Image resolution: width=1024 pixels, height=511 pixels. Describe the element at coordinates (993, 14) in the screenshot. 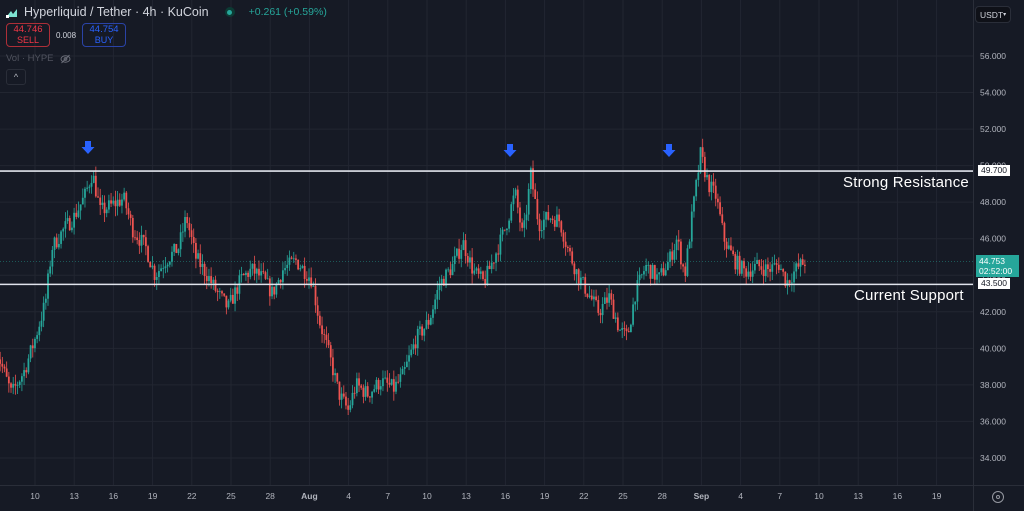

I see `currency-selector: USDT ▾` at that location.